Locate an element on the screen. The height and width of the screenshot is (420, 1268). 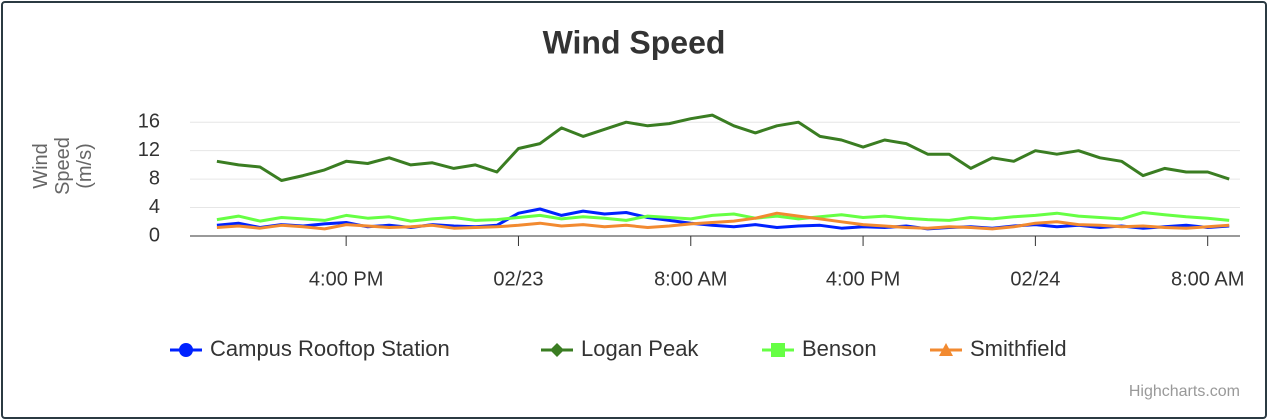
legend-label: Campus Rooftop Station is located at coordinates (330, 348).